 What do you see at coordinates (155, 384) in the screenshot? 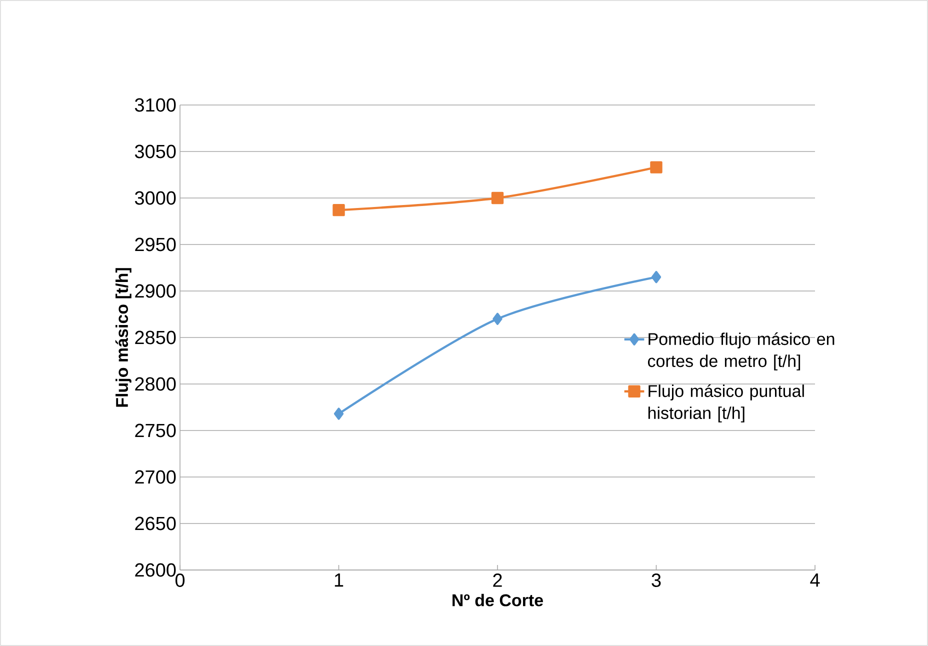
I see `y-tick-label: 2800` at bounding box center [155, 384].